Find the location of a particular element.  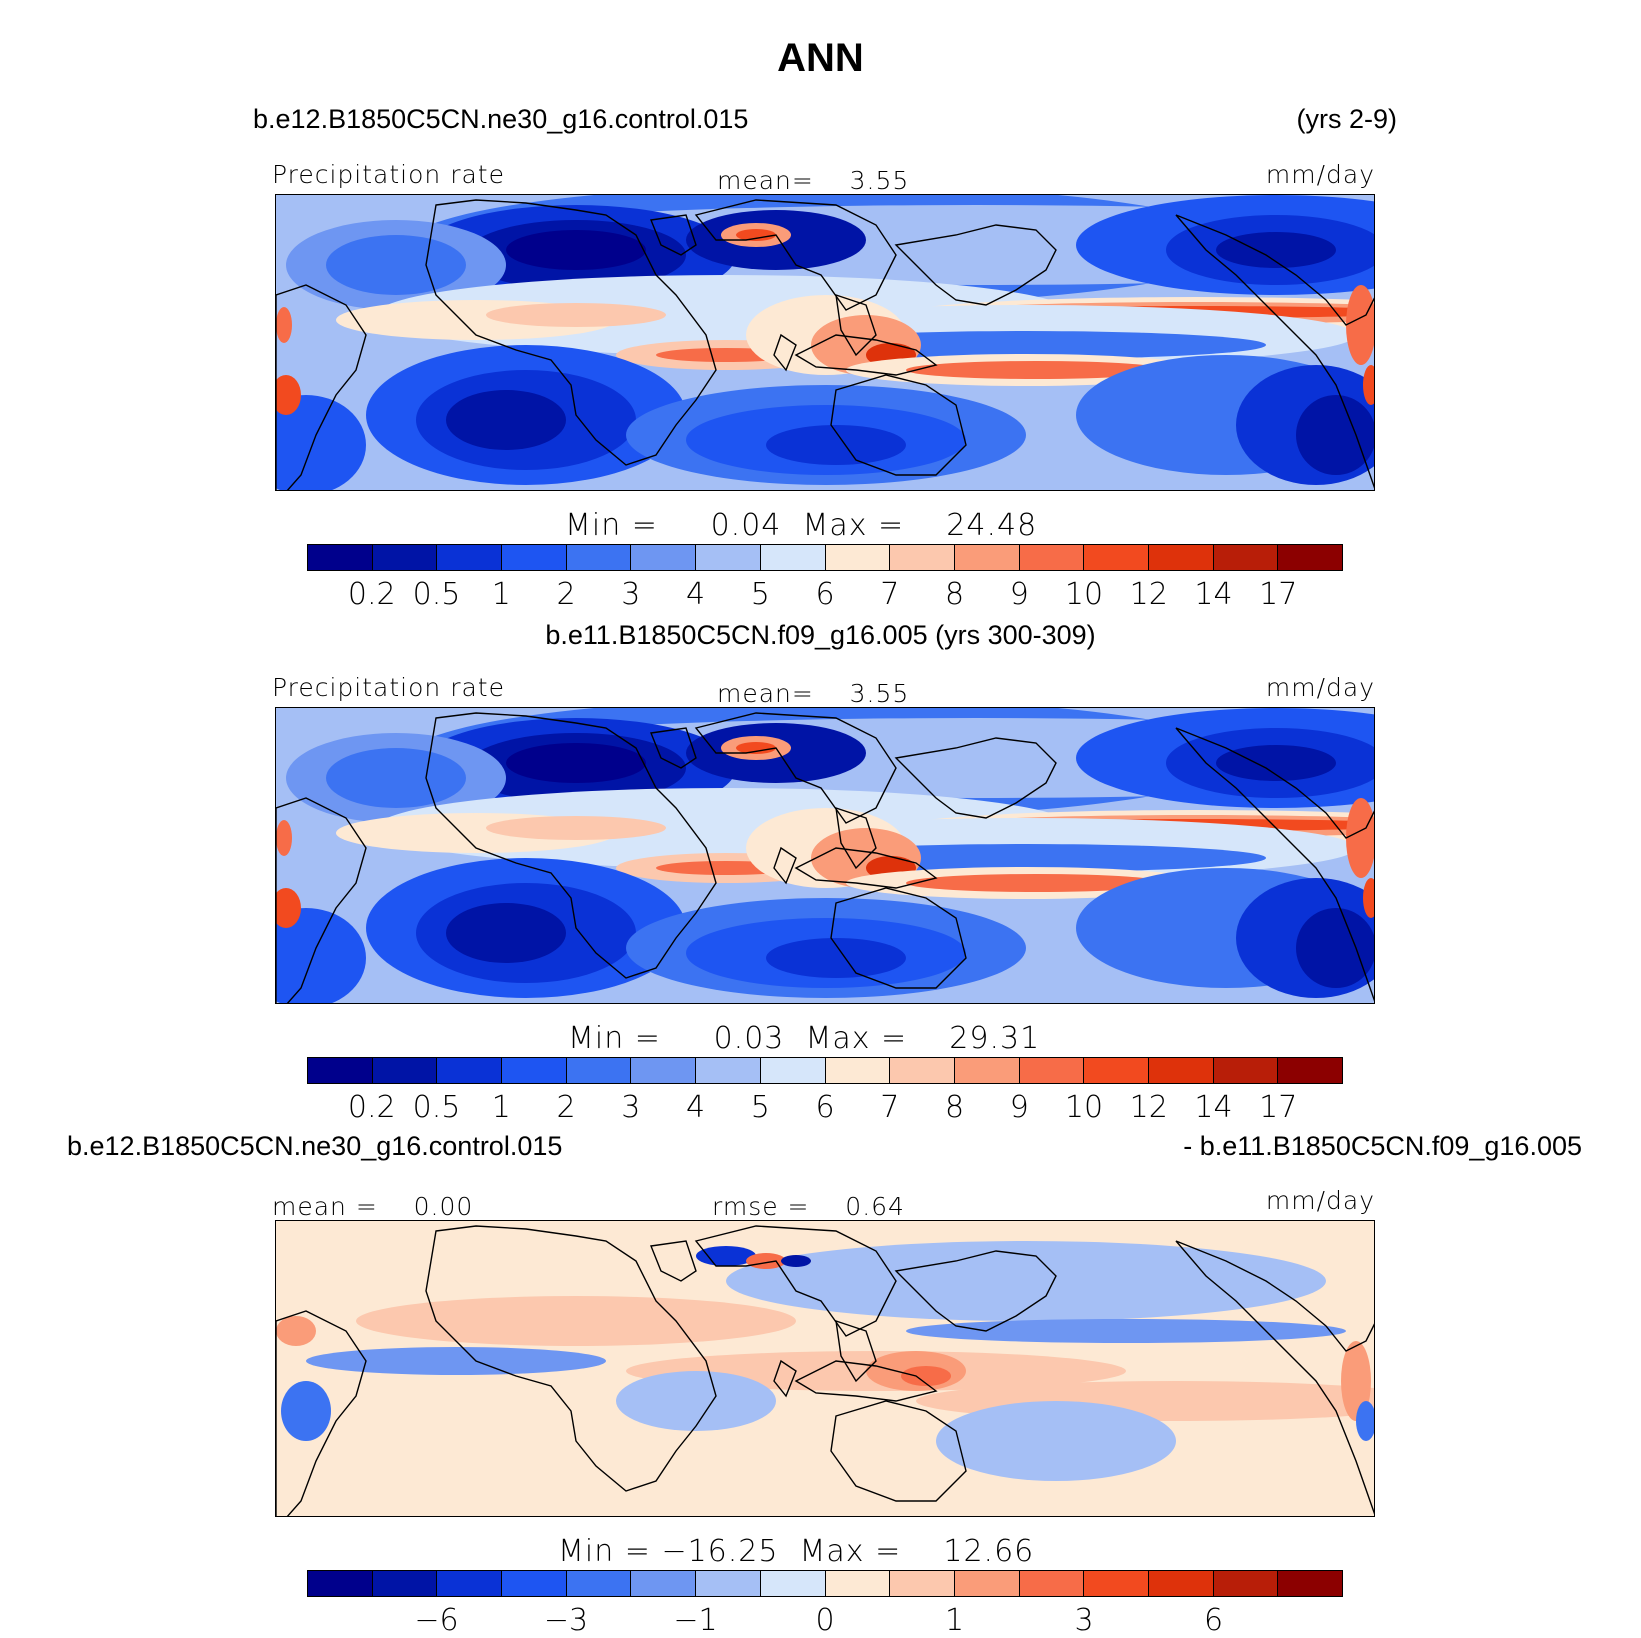

panel3-mean-value: 0.00 is located at coordinates (443, 1206).